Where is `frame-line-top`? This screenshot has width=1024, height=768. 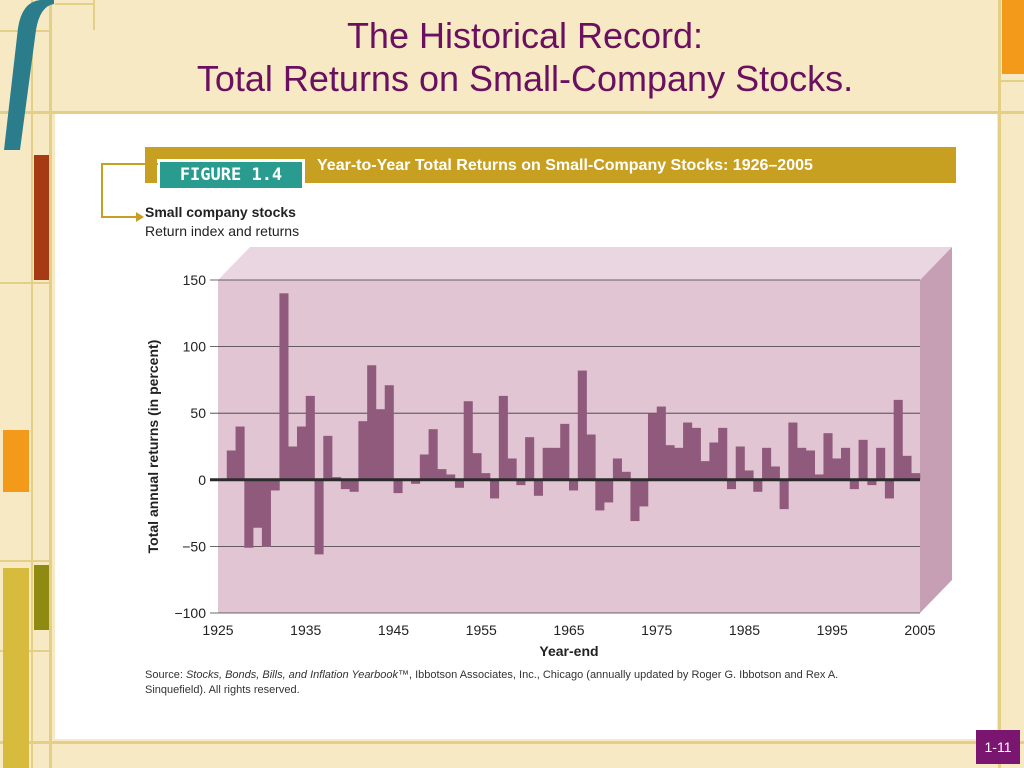 frame-line-top is located at coordinates (512, 112).